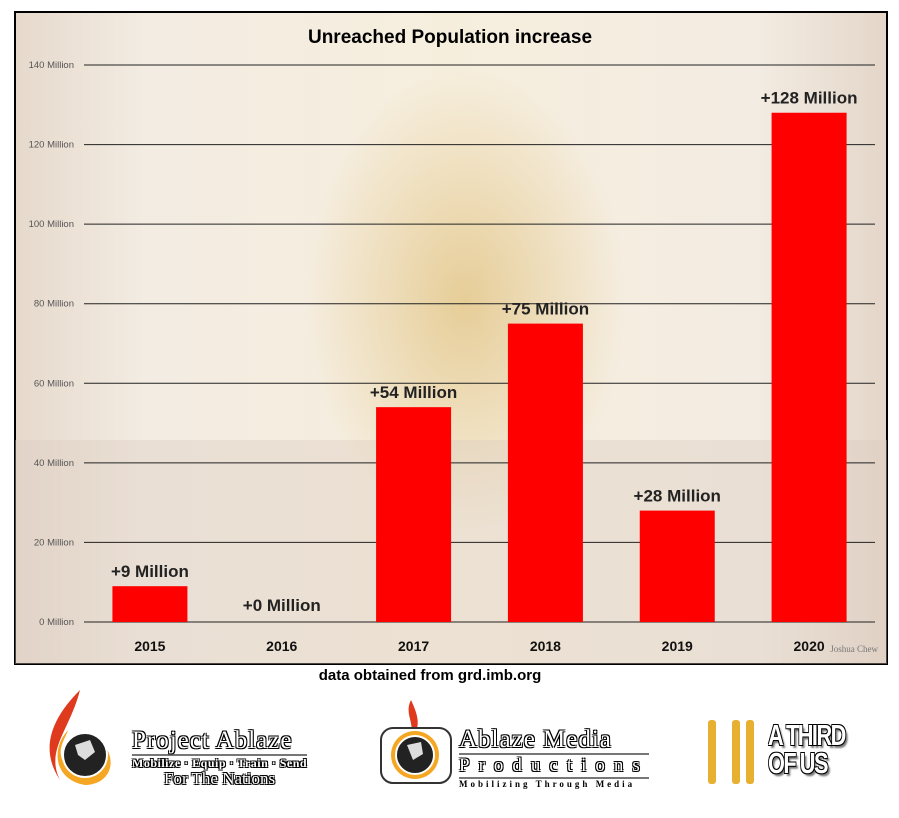 Image resolution: width=899 pixels, height=818 pixels. I want to click on project-ablaze-flame-globe-icon, so click(80, 737).